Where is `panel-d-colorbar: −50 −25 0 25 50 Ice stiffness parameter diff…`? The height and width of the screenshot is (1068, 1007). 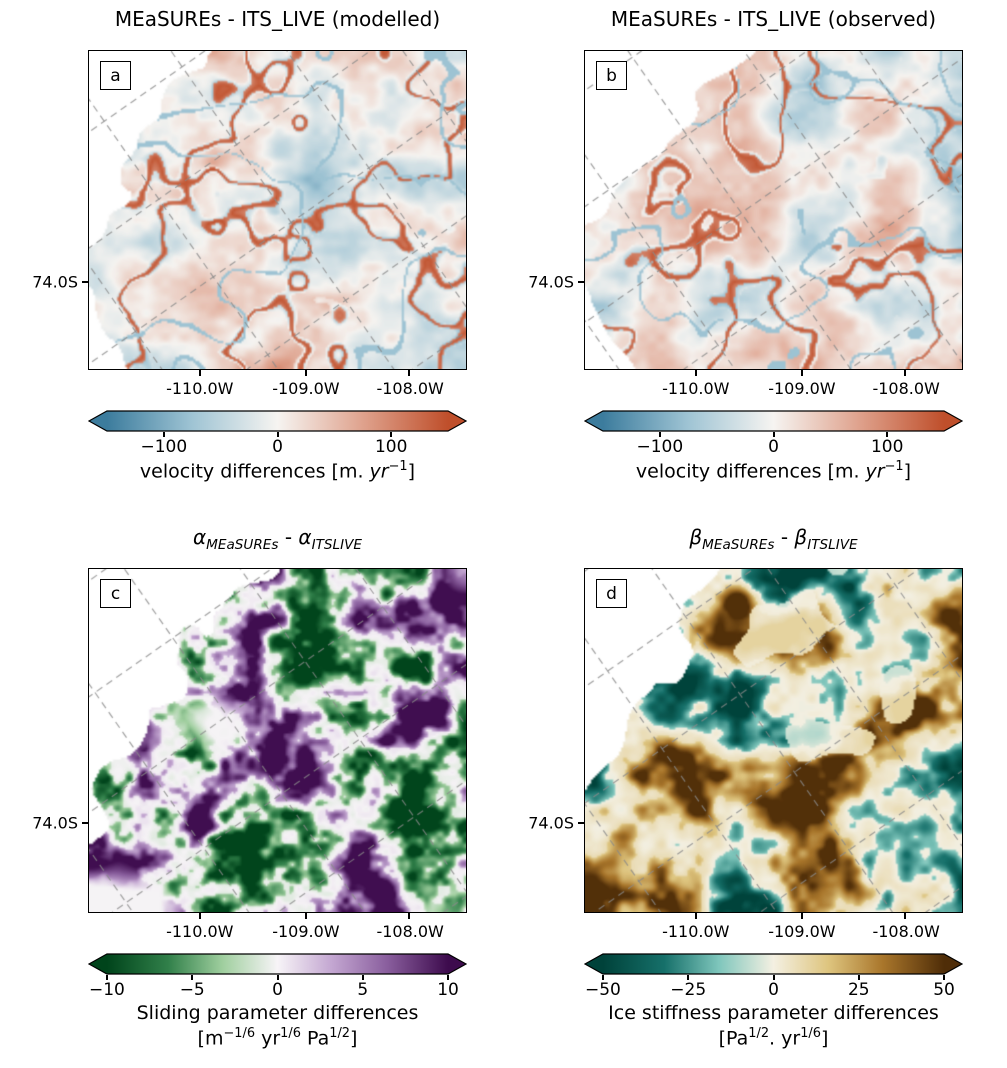 panel-d-colorbar: −50 −25 0 25 50 Ice stiffness parameter diff… is located at coordinates (773, 1002).